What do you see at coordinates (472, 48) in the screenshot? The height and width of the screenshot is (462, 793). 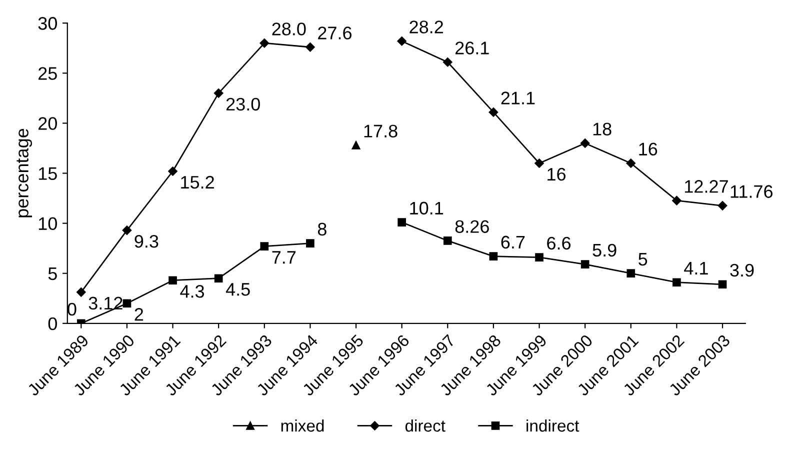 I see `data-label: 26.1` at bounding box center [472, 48].